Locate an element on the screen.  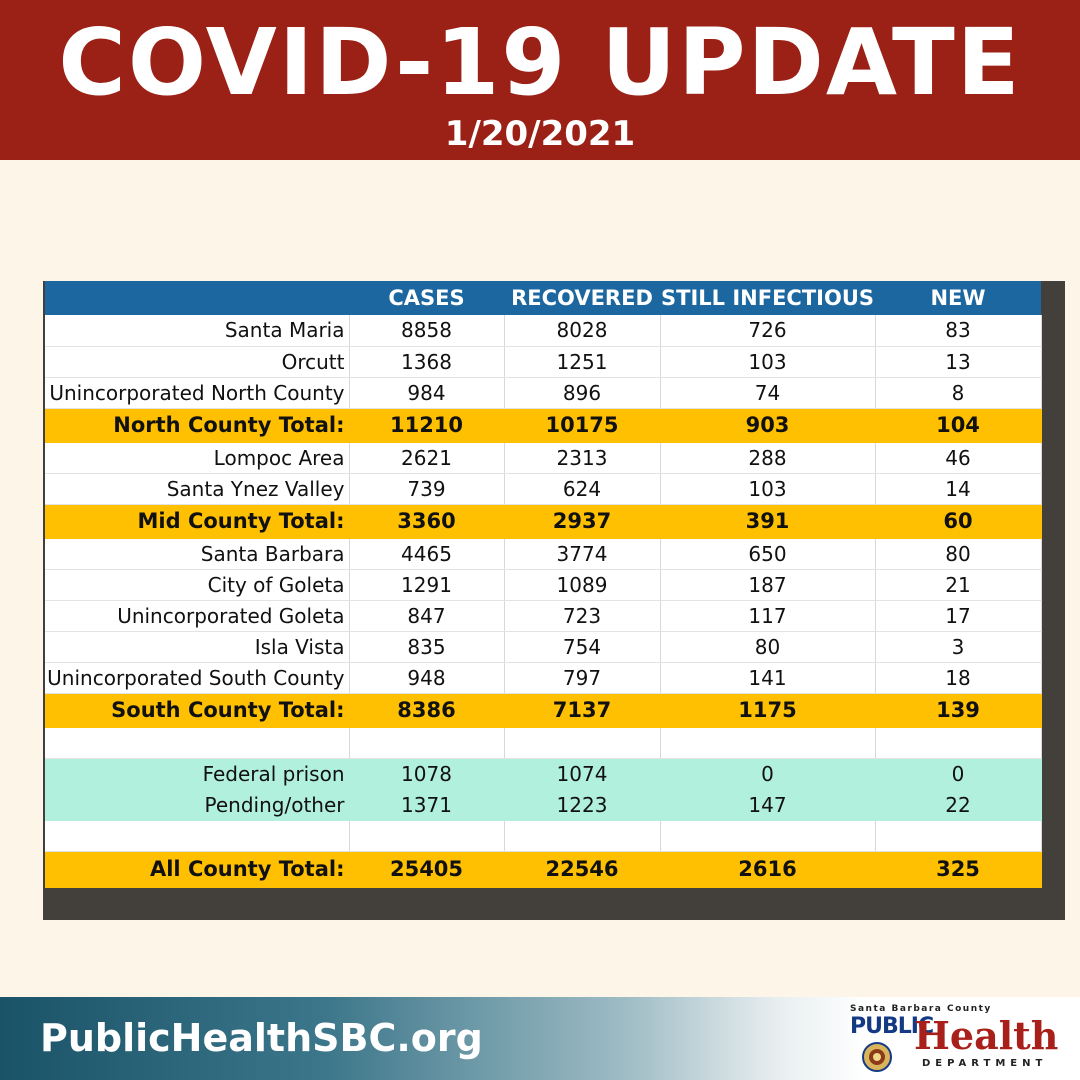
logo-department-text: DEPARTMENT is located at coordinates (984, 1063).